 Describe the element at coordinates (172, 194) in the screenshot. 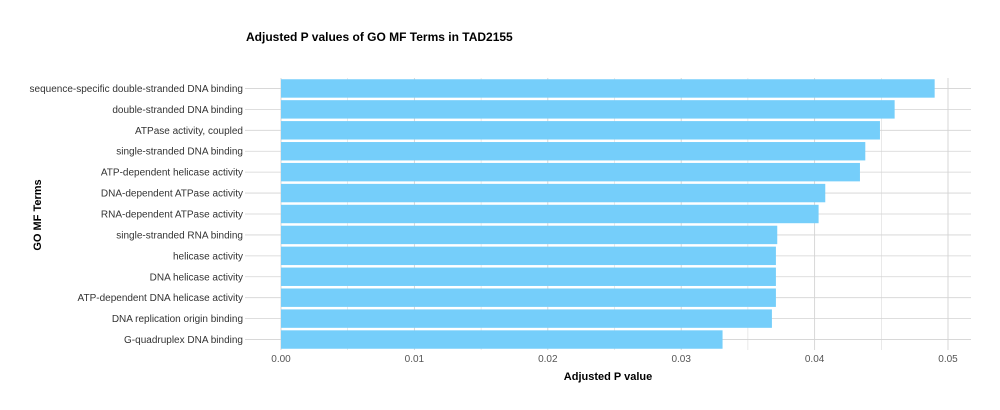

I see `category-label: DNA-dependent ATPase activity` at that location.